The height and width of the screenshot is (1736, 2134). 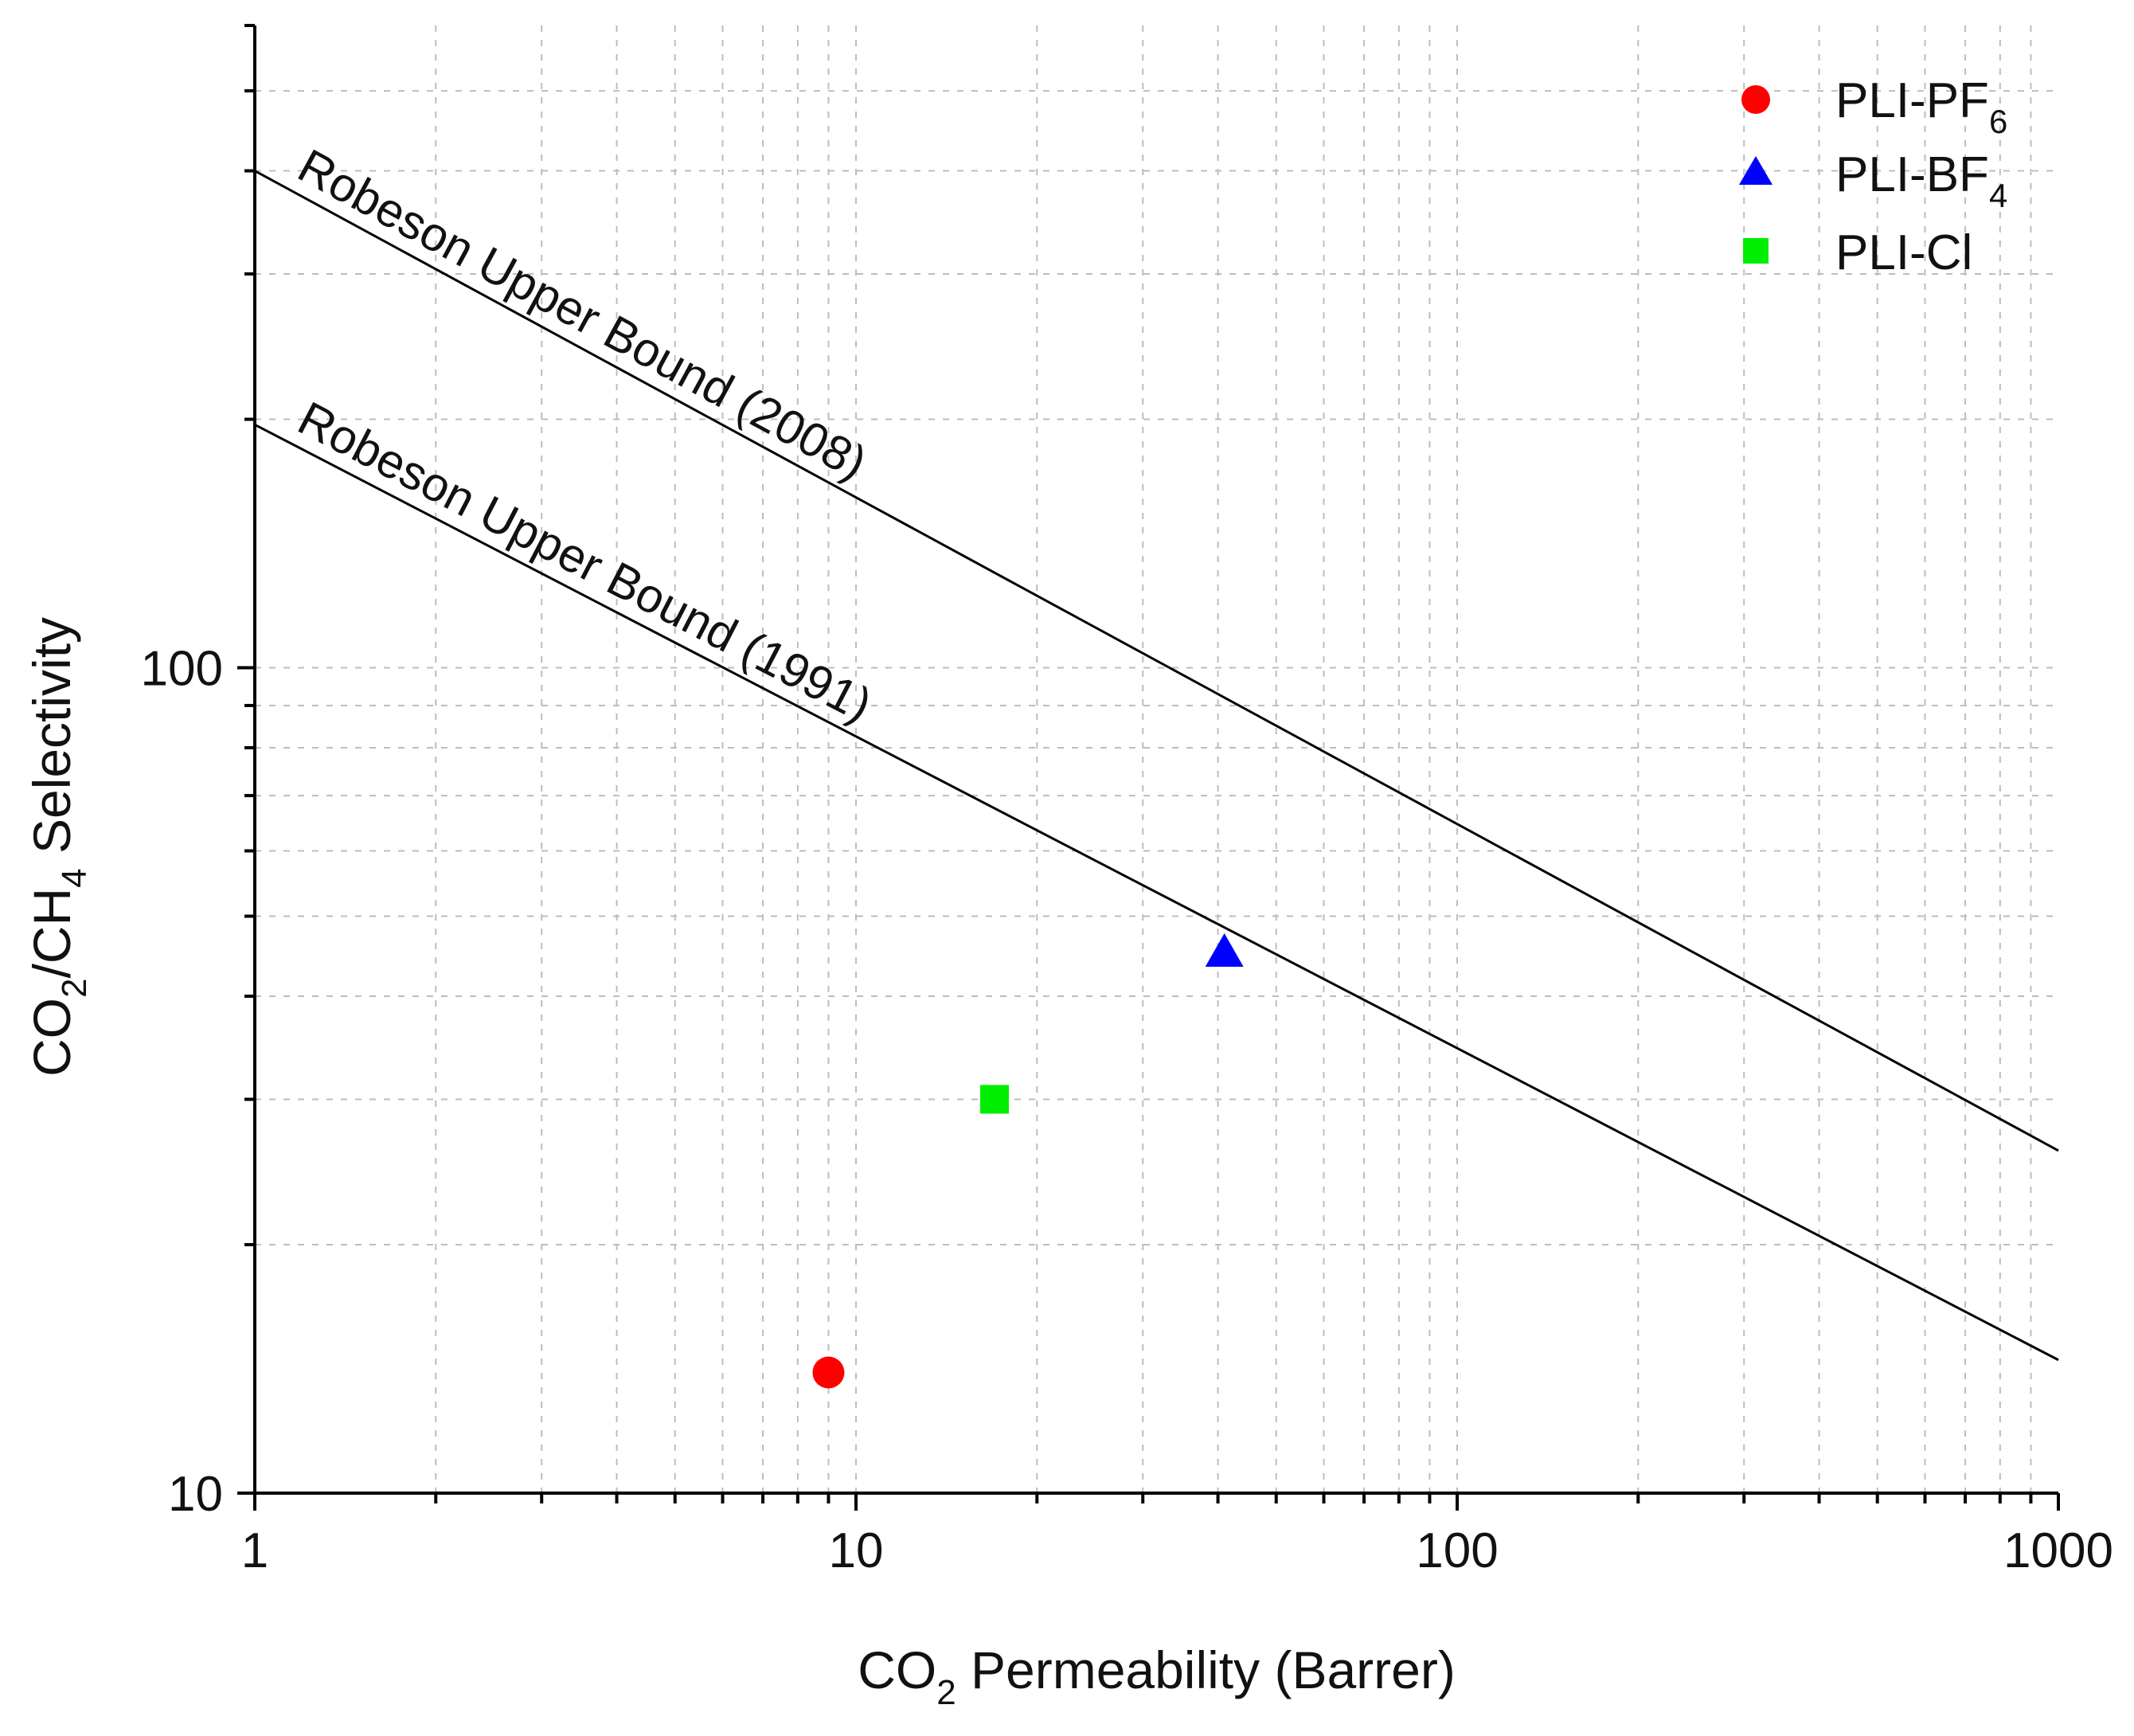 I want to click on legend-item-pli-pf6: PLI-PF6, so click(x=1874, y=107).